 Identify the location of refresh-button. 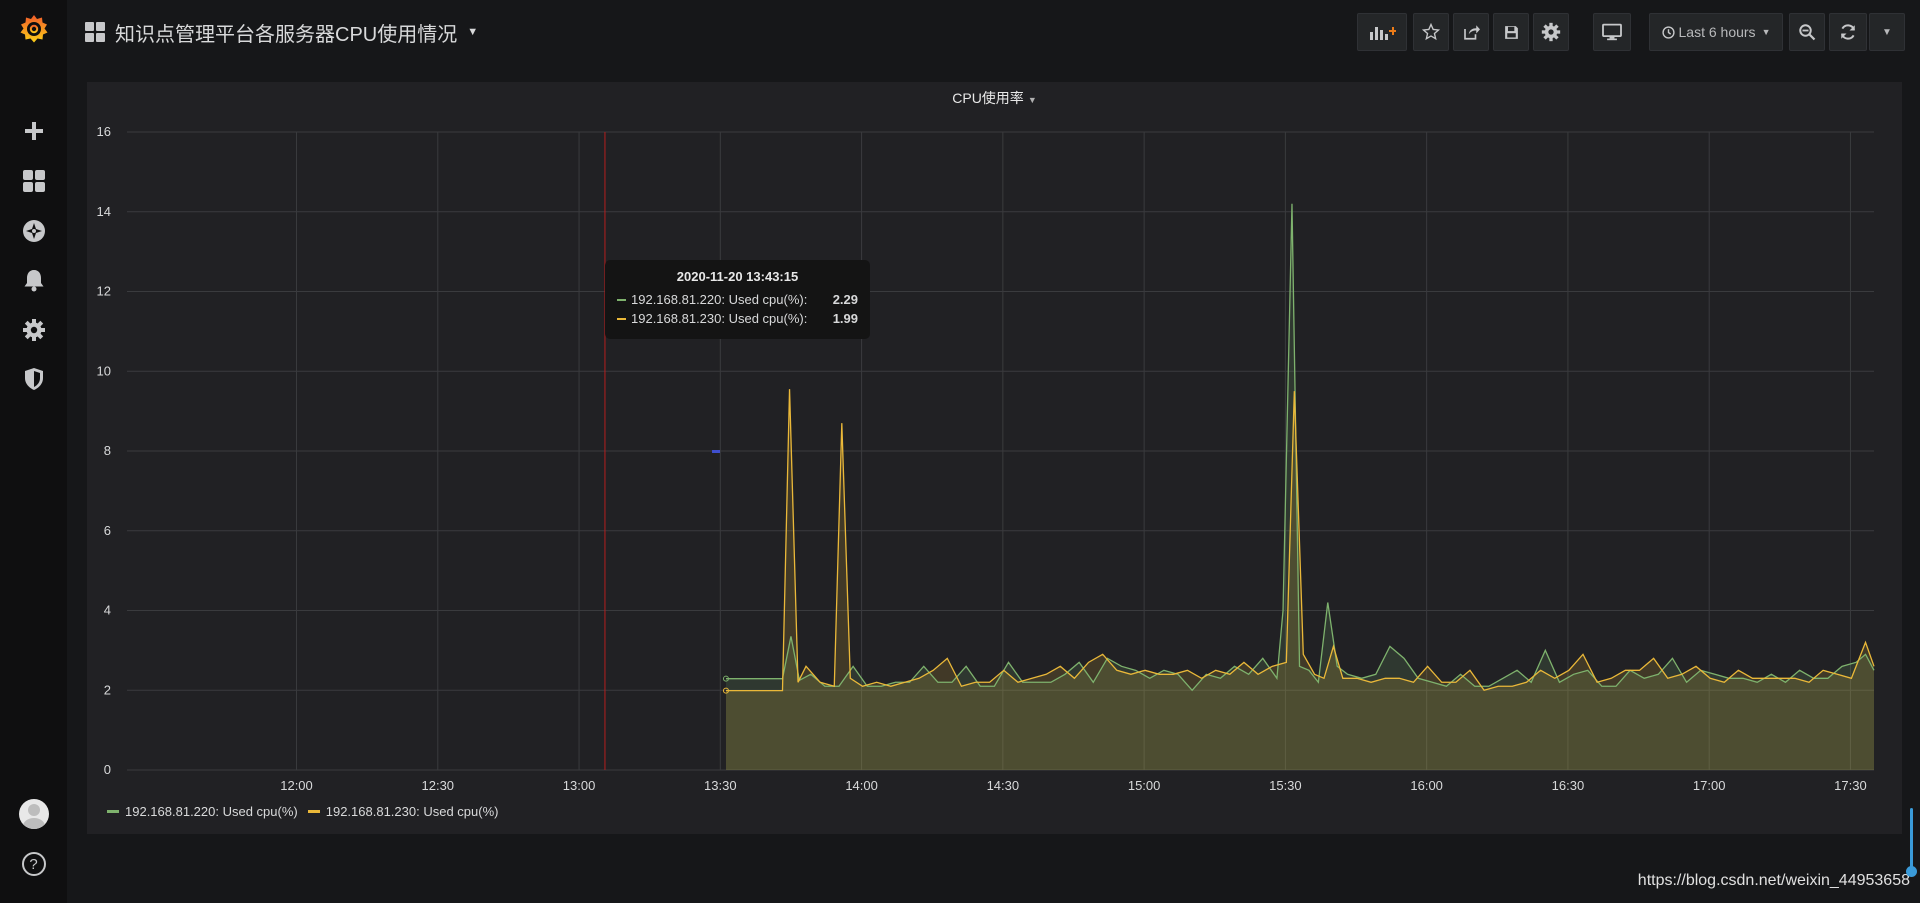
(1848, 32).